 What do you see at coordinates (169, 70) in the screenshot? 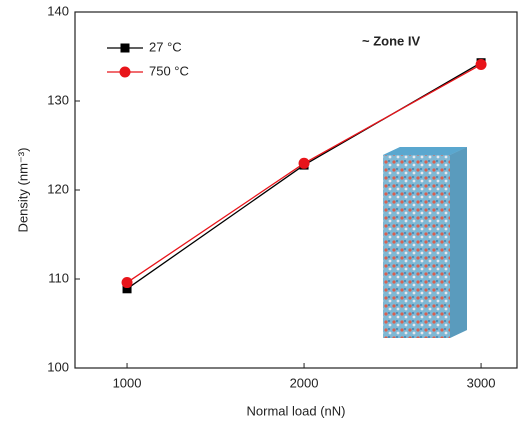
I see `legend-label: 750 °C` at bounding box center [169, 70].